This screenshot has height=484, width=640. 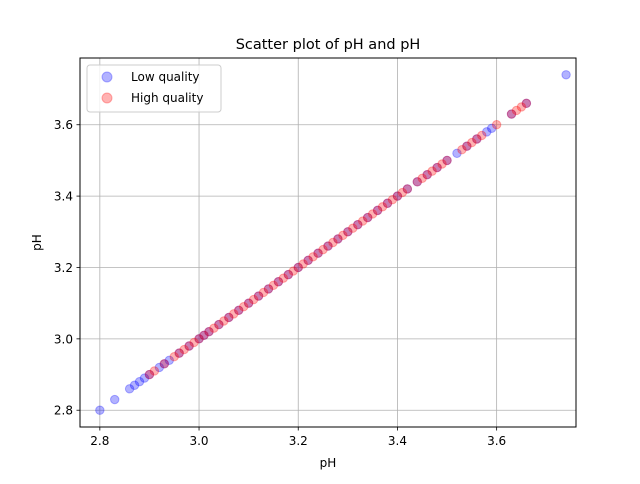 I want to click on x-tick-label: 2.8, so click(x=99, y=441).